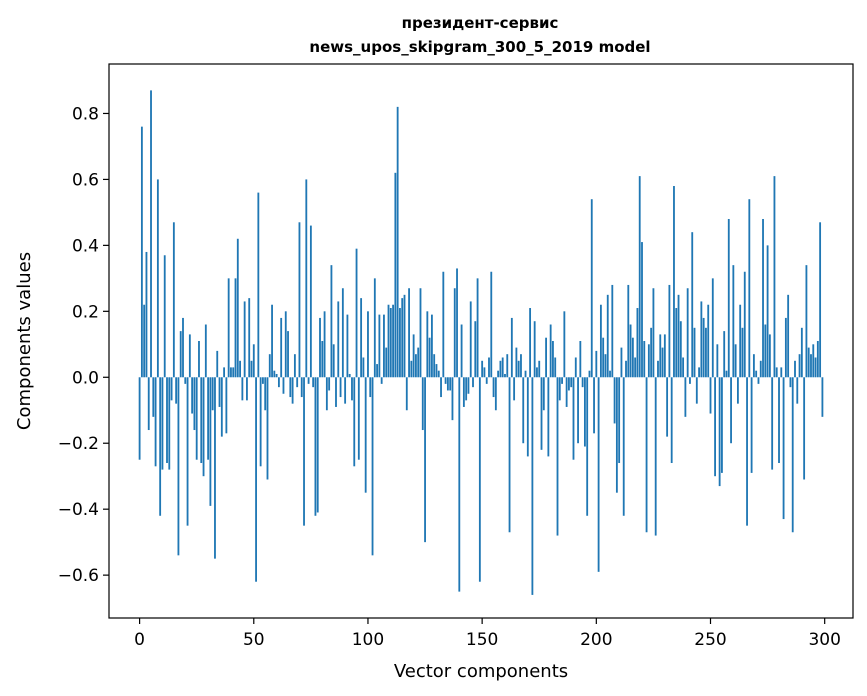  Describe the element at coordinates (24, 341) in the screenshot. I see `y-axis-title: Components values` at that location.